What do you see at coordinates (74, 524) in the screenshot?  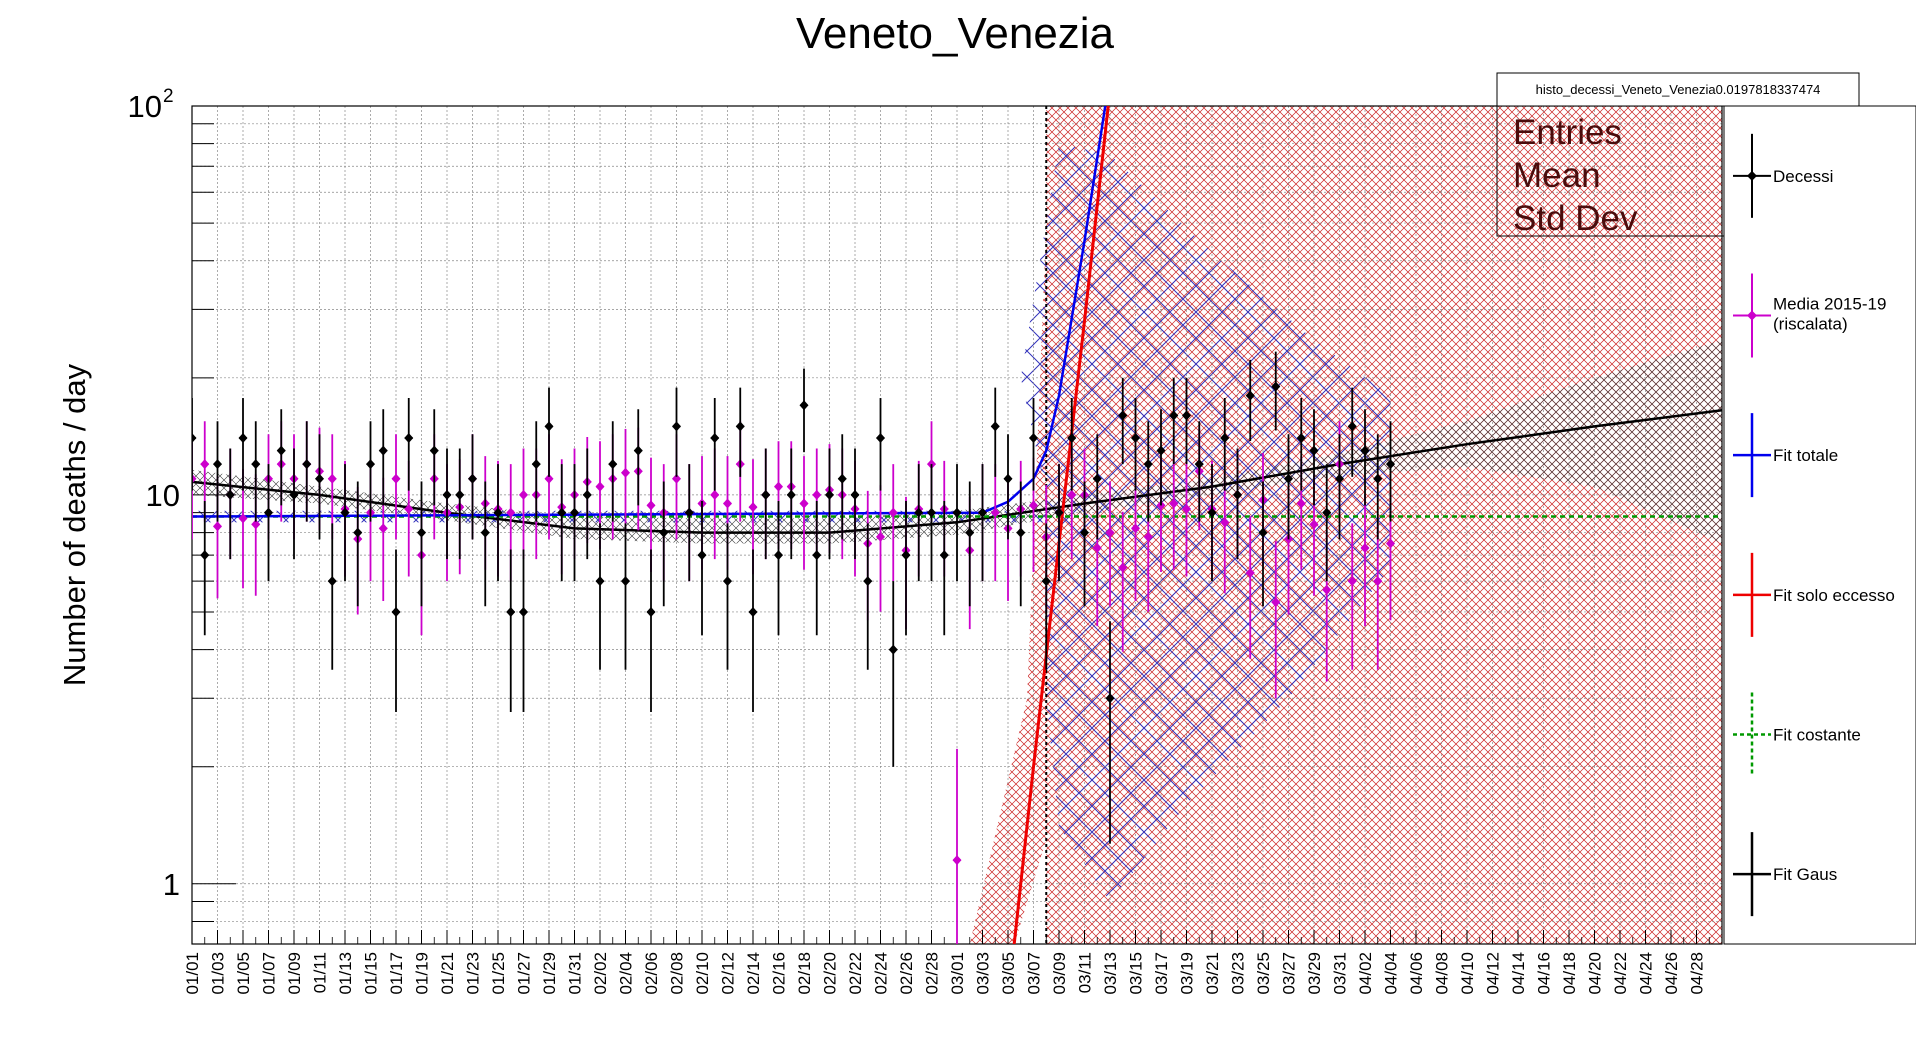 I see `y-axis-label: Number of deaths / day` at bounding box center [74, 524].